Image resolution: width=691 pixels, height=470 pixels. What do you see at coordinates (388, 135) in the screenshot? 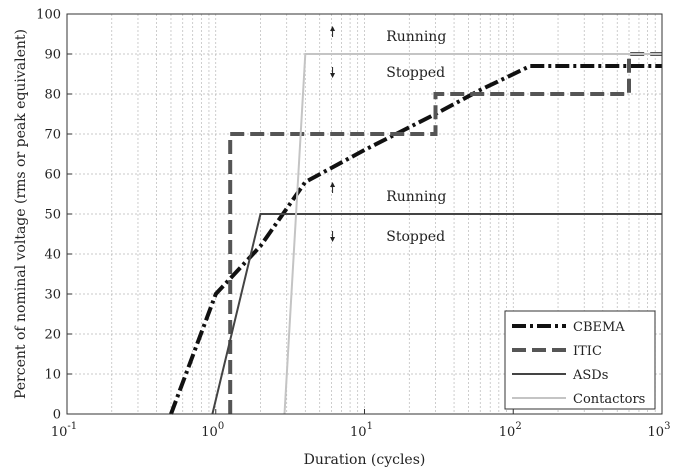
I see `annotations: Running Stopped Running Stopped` at bounding box center [388, 135].